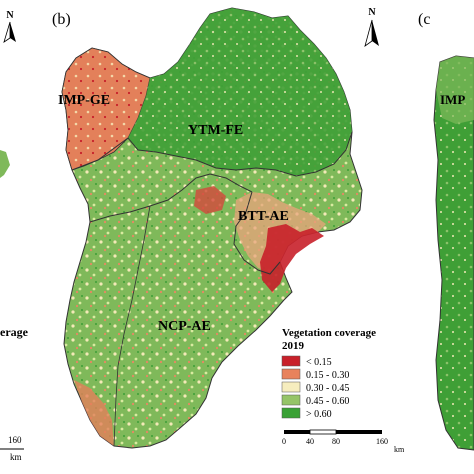 The image size is (474, 474). What do you see at coordinates (452, 99) in the screenshot?
I see `region-label-imp-fragment: IMP` at bounding box center [452, 99].